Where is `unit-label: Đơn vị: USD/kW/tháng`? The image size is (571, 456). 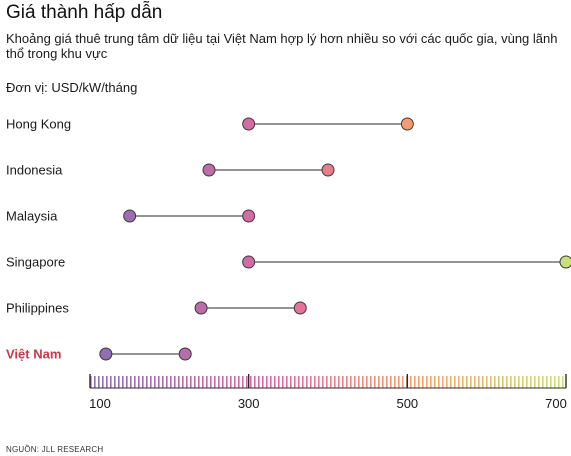 unit-label: Đơn vị: USD/kW/tháng is located at coordinates (72, 87).